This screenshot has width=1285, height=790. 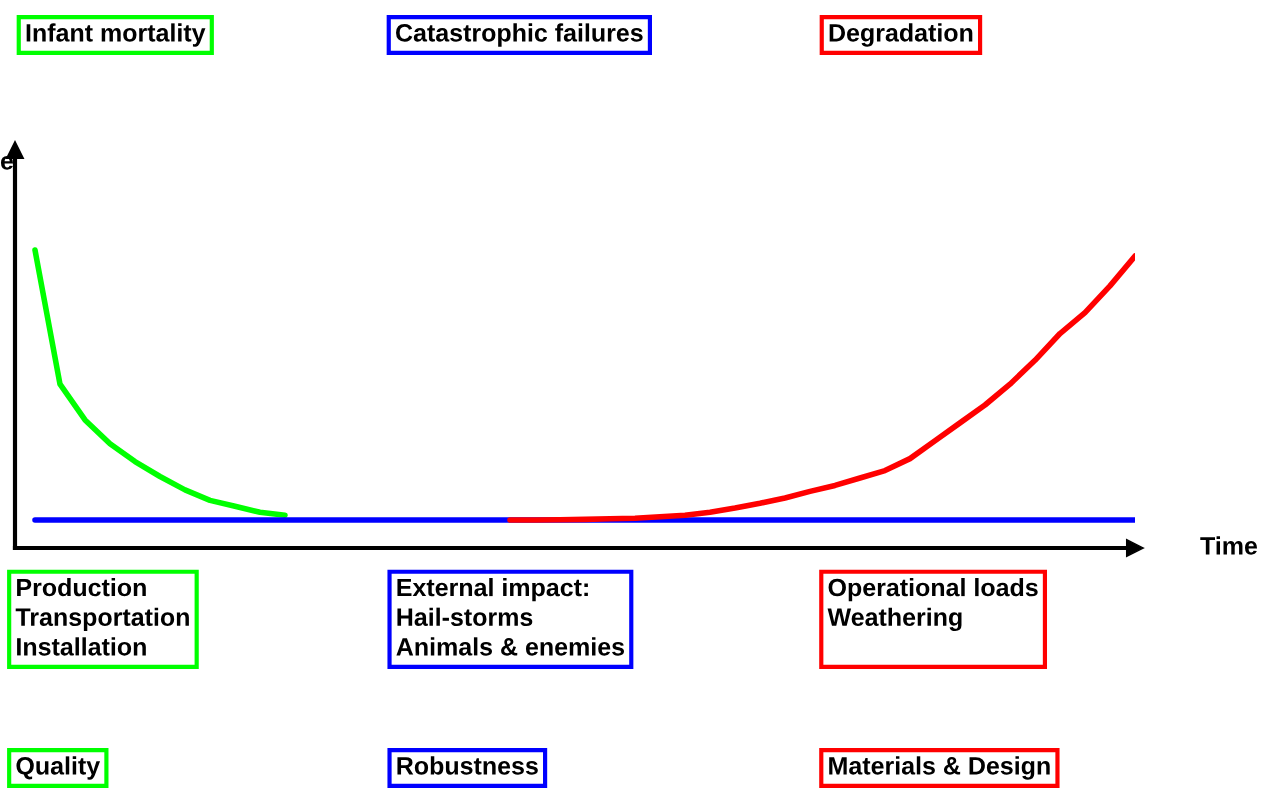 What do you see at coordinates (467, 765) in the screenshot?
I see `text: Robustness` at bounding box center [467, 765].